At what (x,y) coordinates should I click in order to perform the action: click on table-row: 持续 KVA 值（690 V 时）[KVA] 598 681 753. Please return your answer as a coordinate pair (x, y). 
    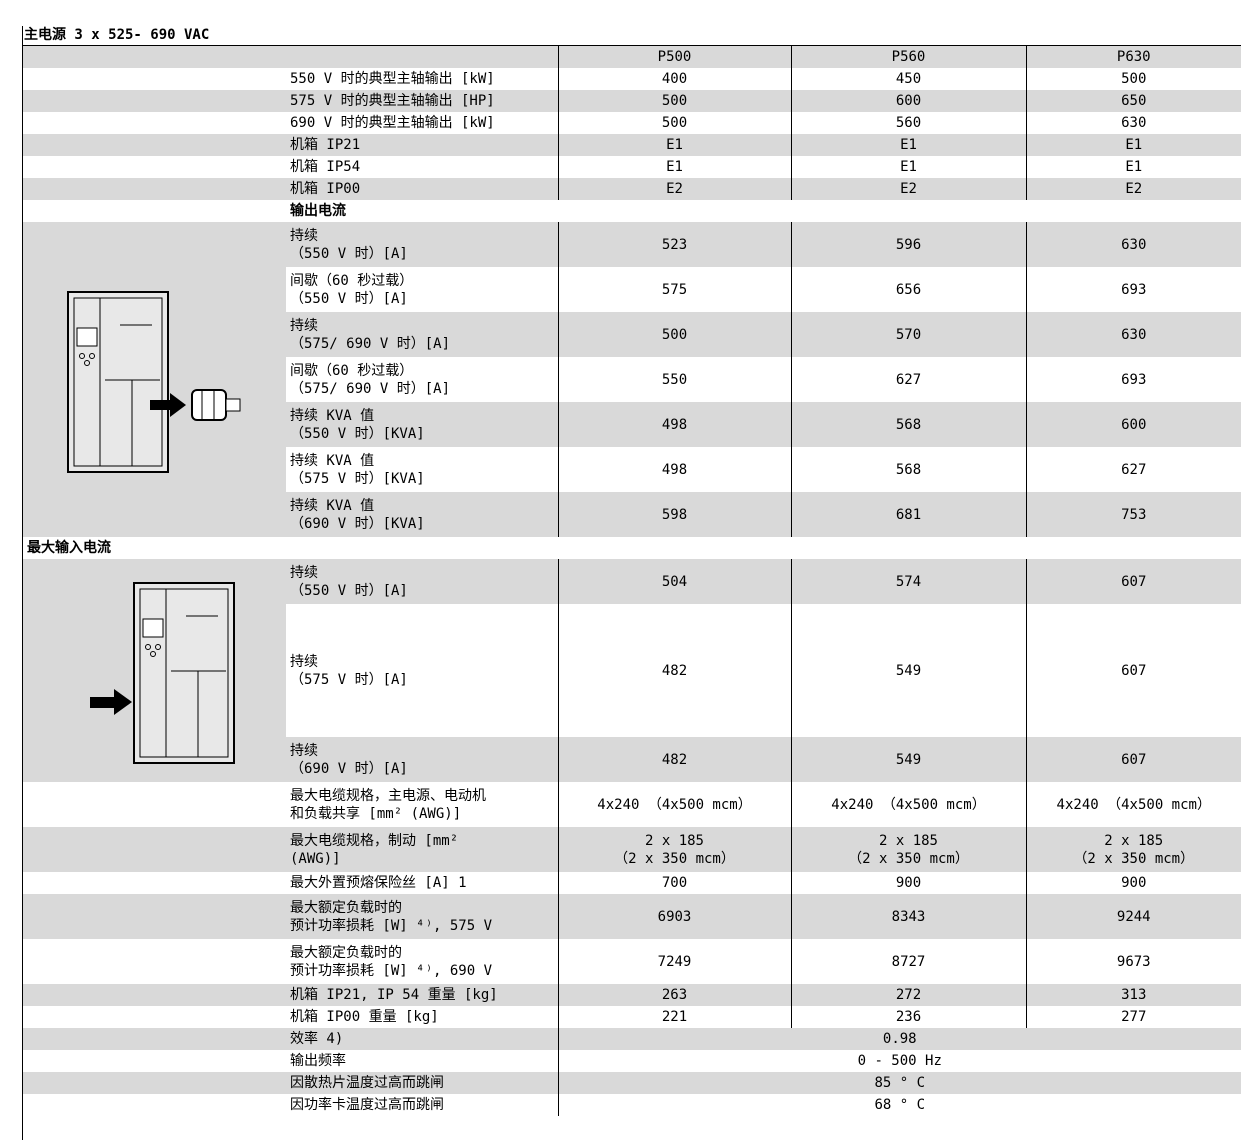
    Looking at the image, I should click on (632, 514).